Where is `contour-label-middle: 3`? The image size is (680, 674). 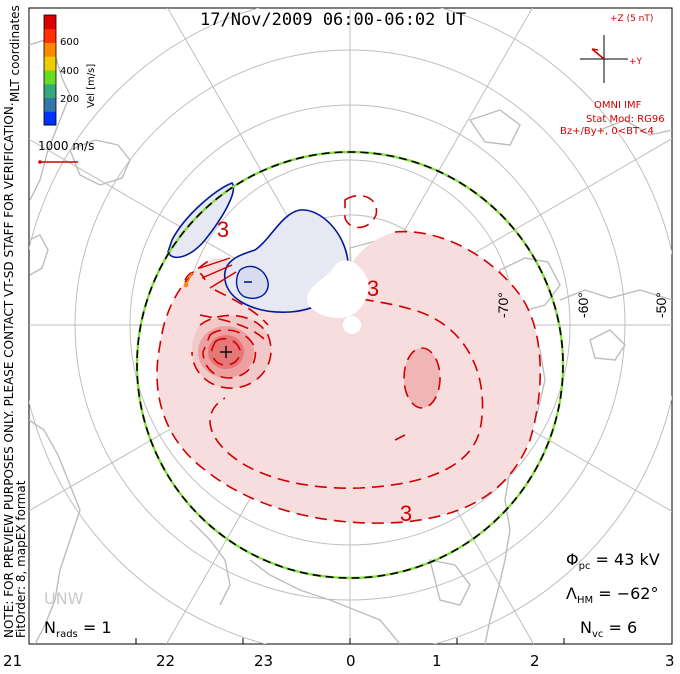
contour-label-middle: 3 is located at coordinates (373, 288).